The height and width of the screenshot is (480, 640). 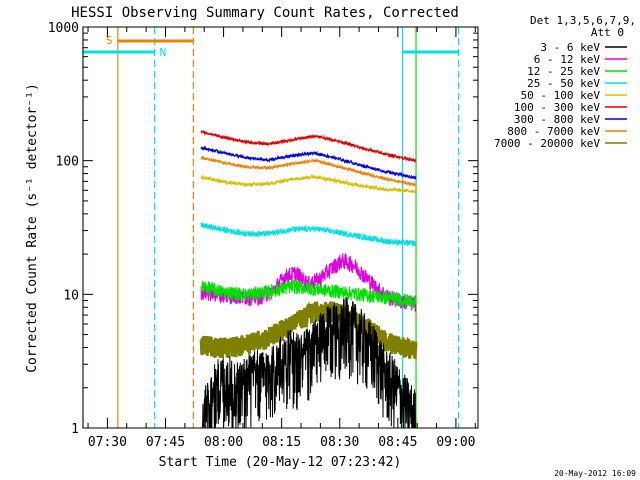 What do you see at coordinates (455, 442) in the screenshot?
I see `x-tick-label: 09:00` at bounding box center [455, 442].